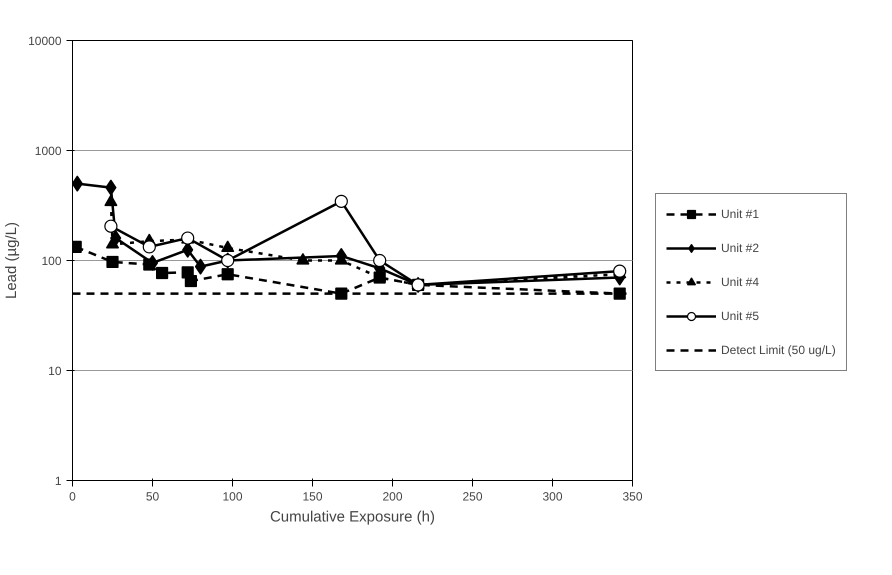 The height and width of the screenshot is (575, 892). Describe the element at coordinates (45, 41) in the screenshot. I see `y-tick-label: 10000` at that location.